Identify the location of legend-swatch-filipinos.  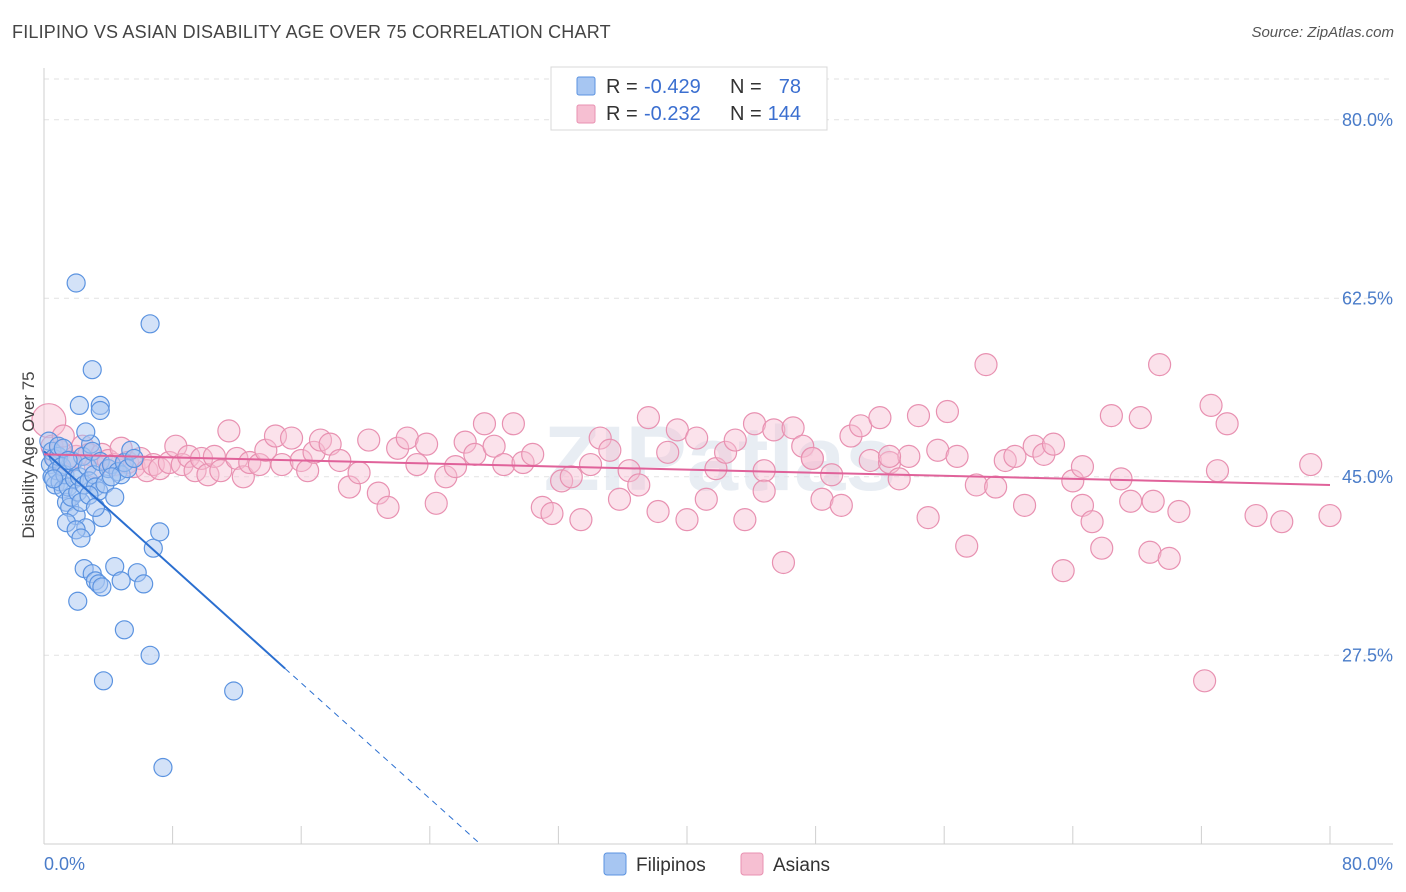
(586, 86).